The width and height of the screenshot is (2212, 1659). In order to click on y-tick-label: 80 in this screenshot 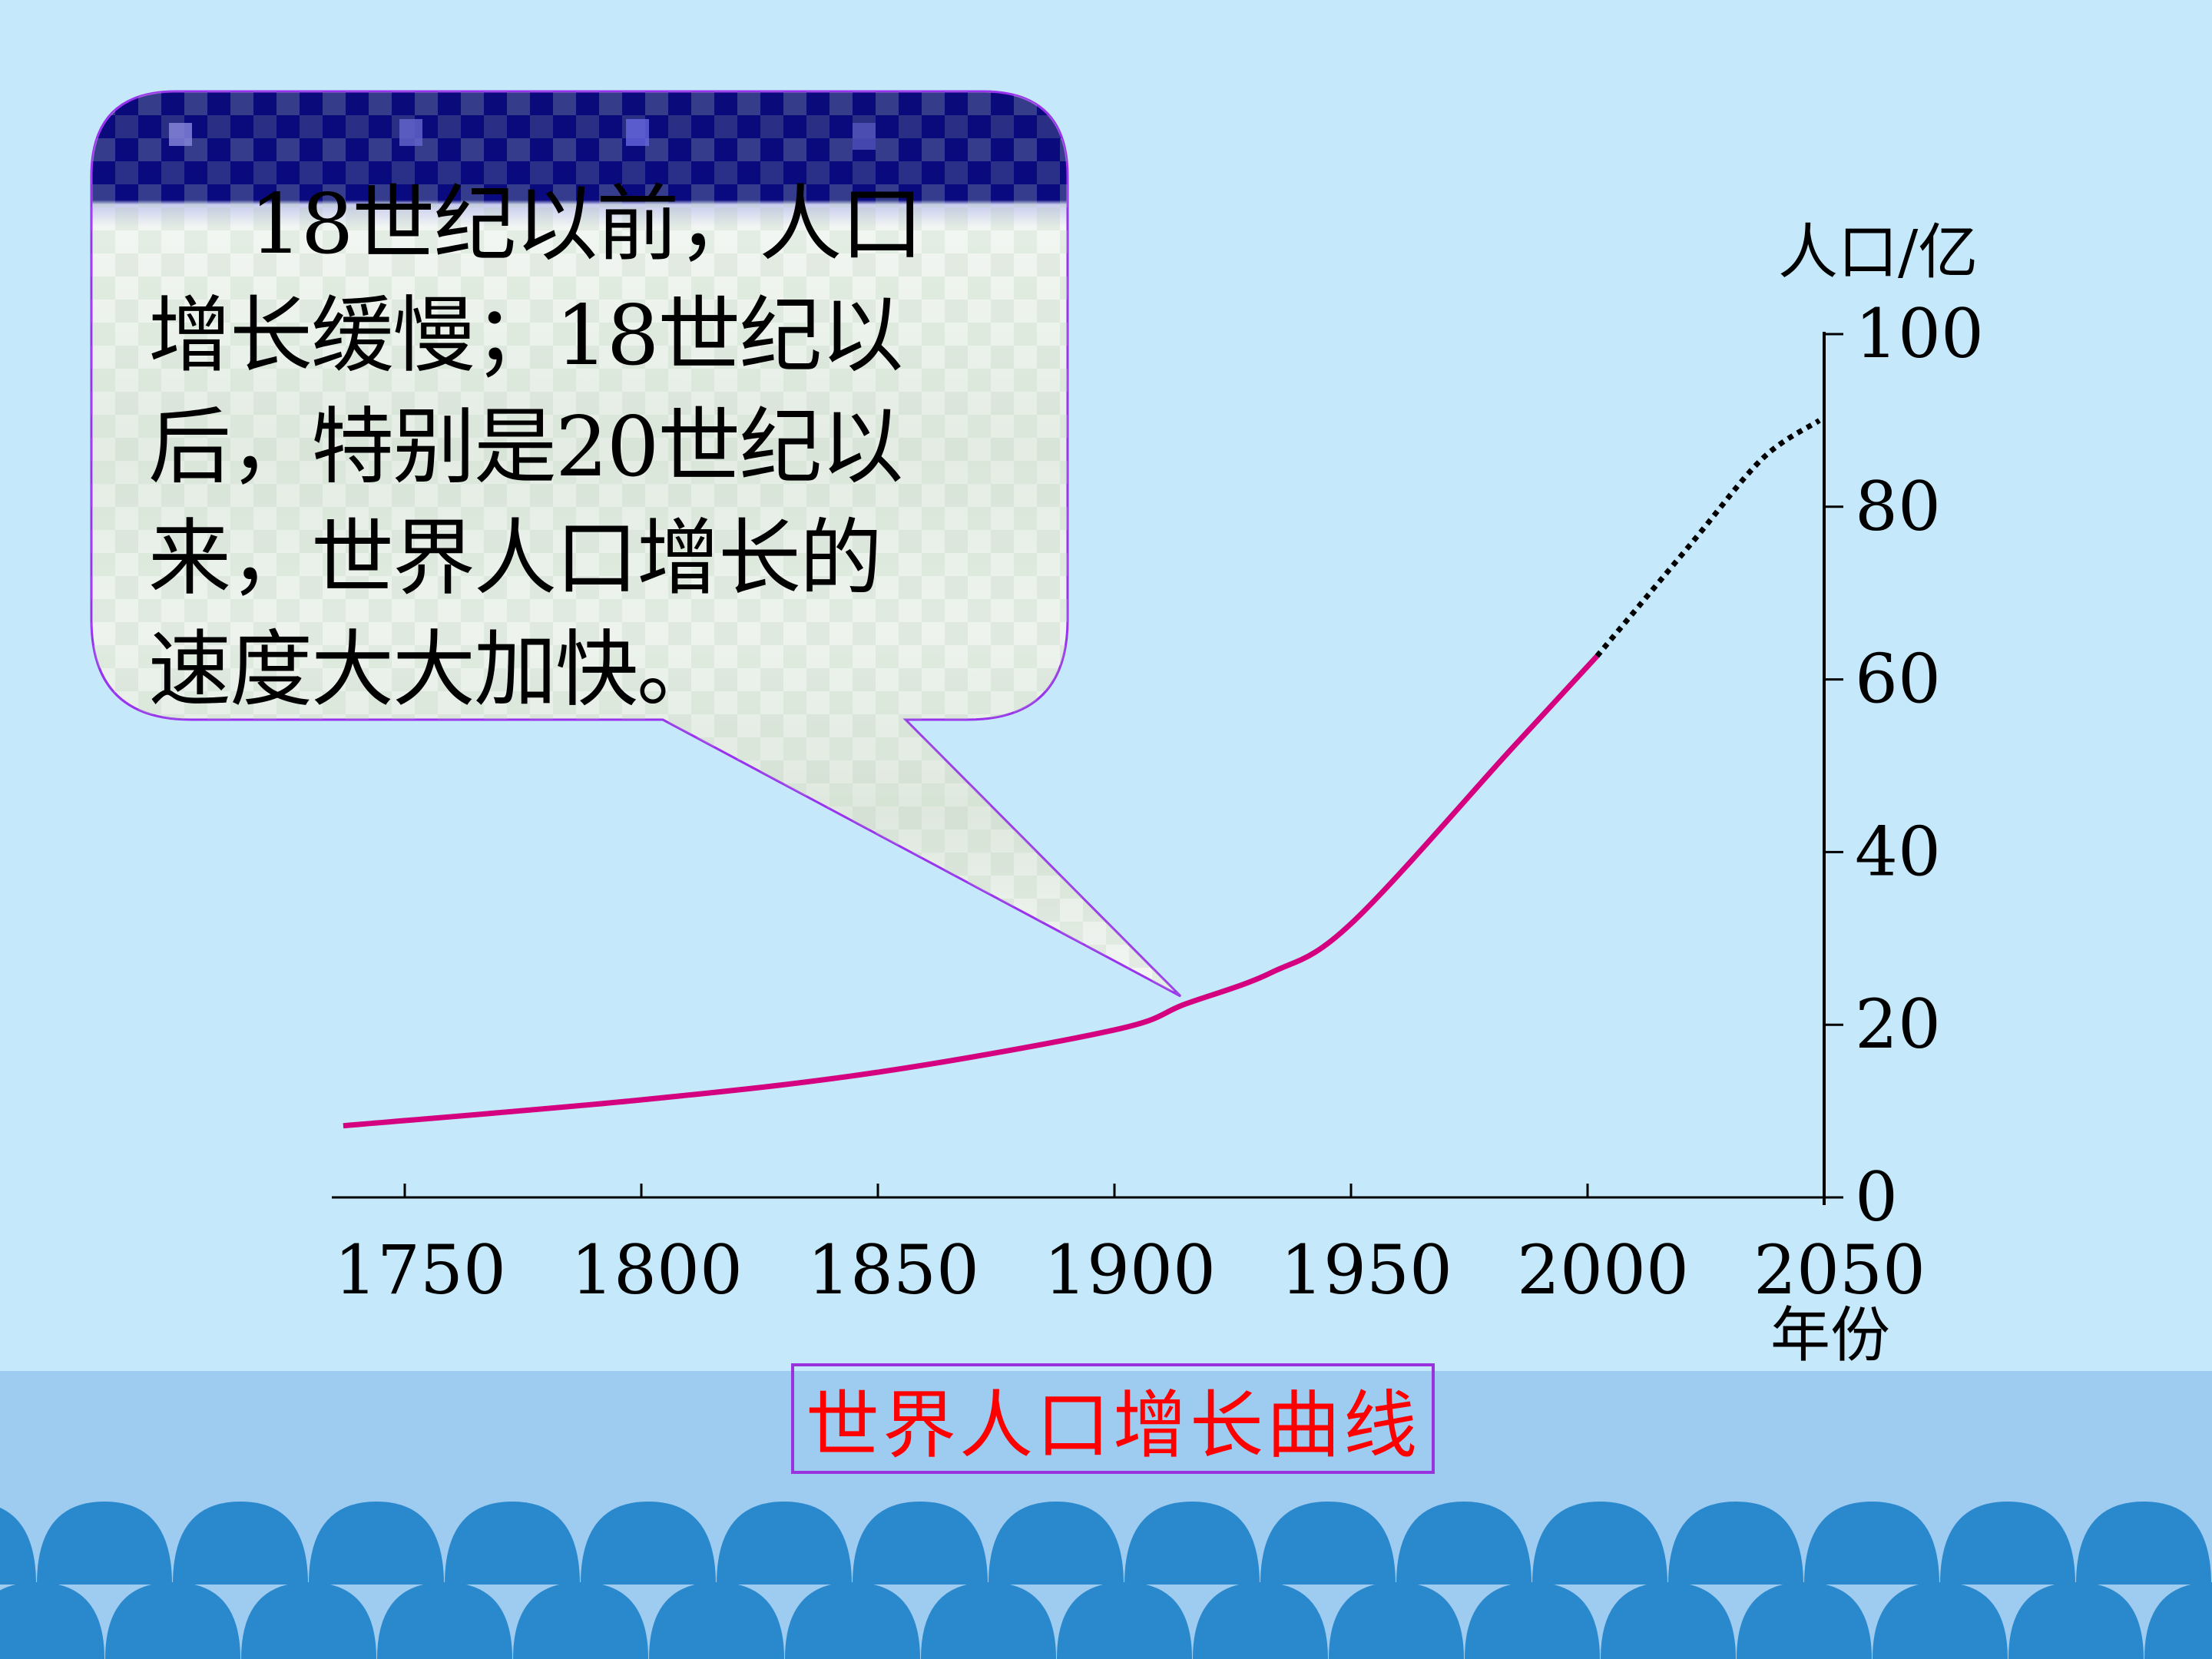, I will do `click(1898, 506)`.